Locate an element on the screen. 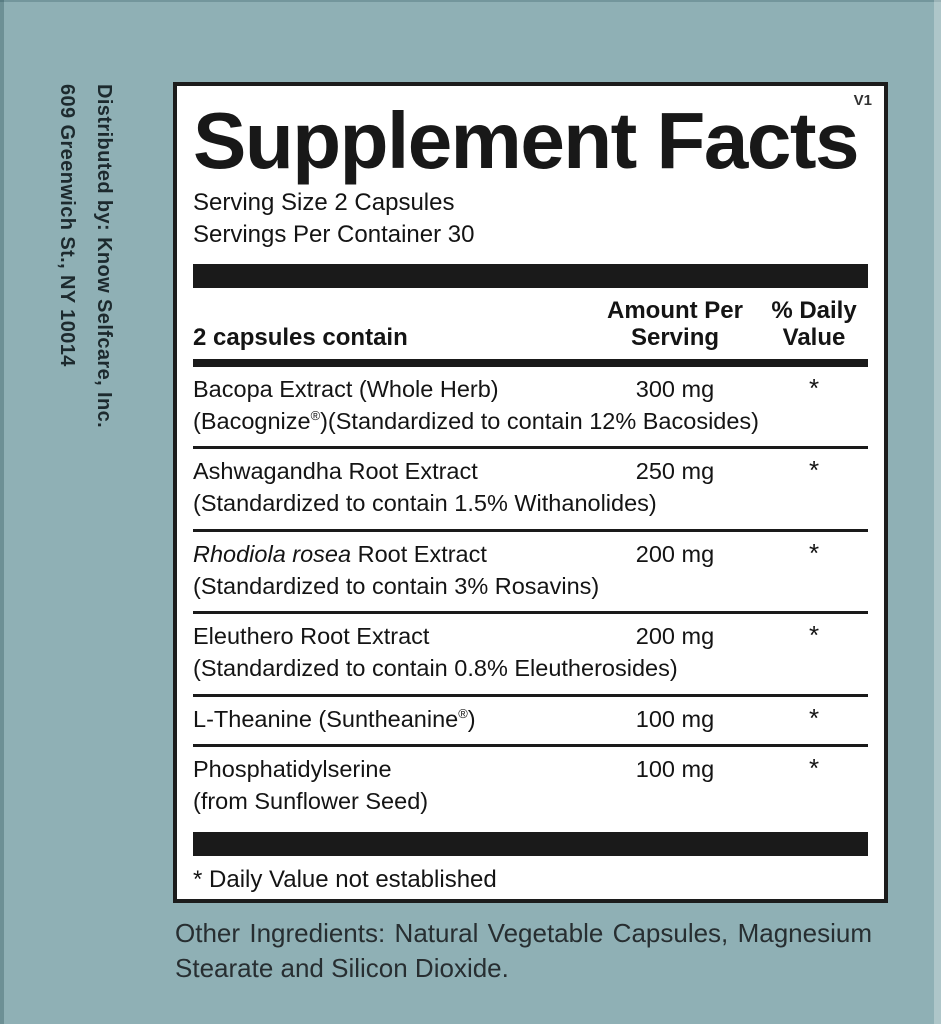  ingredient-sub: (Standardized to contain 3% Rosavins) is located at coordinates (396, 585).